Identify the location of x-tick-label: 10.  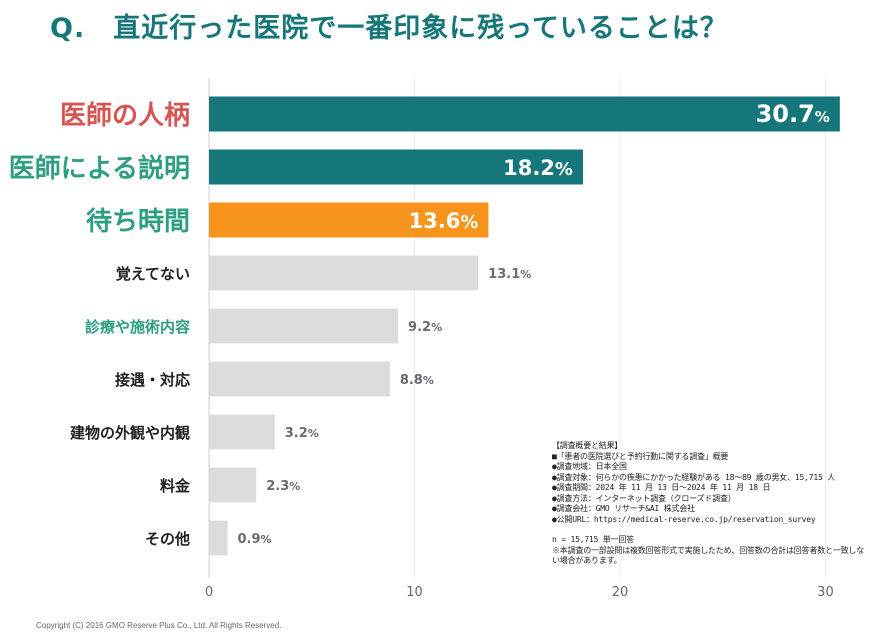
(414, 592).